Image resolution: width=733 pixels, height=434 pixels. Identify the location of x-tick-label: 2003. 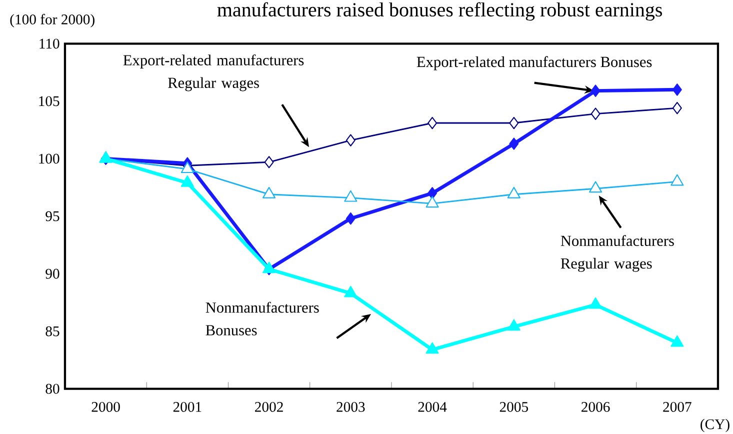
(350, 407).